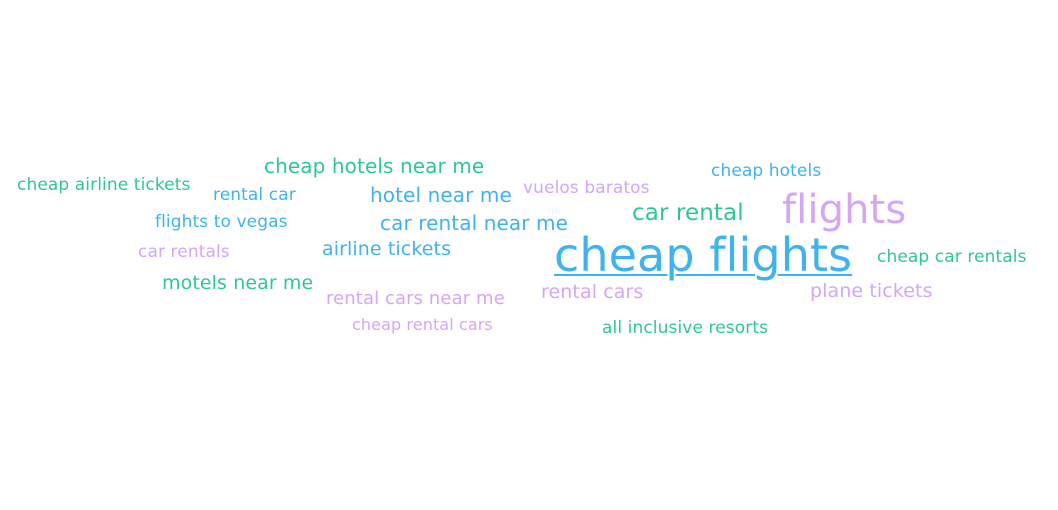 The height and width of the screenshot is (510, 1058). Describe the element at coordinates (688, 213) in the screenshot. I see `word-car-rental: car rental` at that location.